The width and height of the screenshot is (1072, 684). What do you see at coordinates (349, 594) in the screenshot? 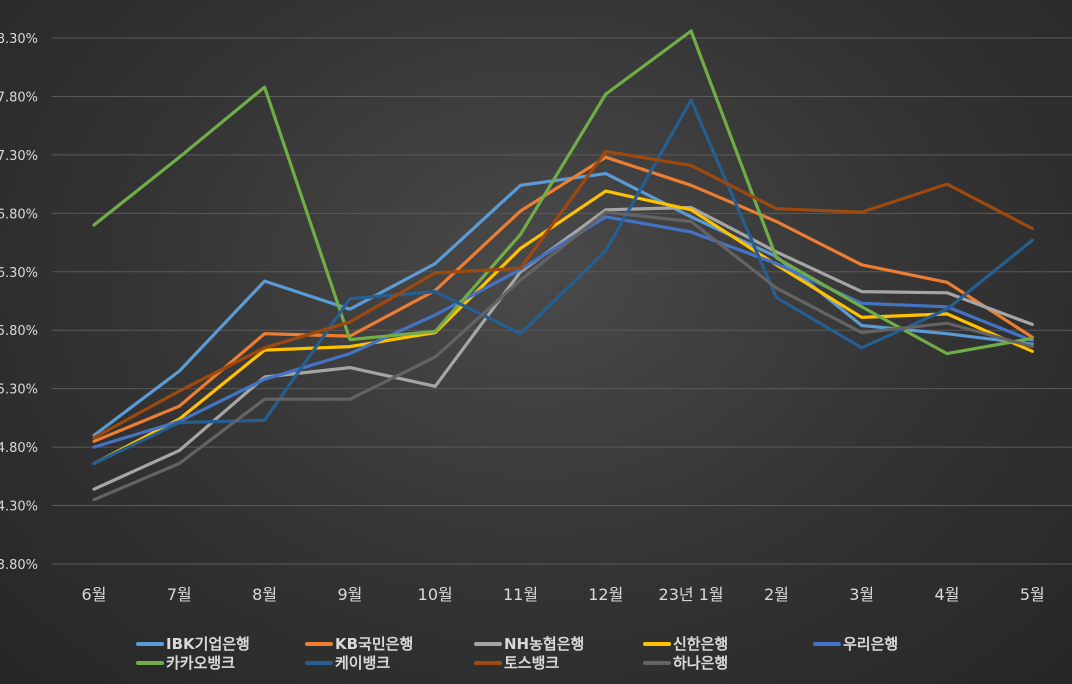
I see `x-tick-label: 9월` at bounding box center [349, 594].